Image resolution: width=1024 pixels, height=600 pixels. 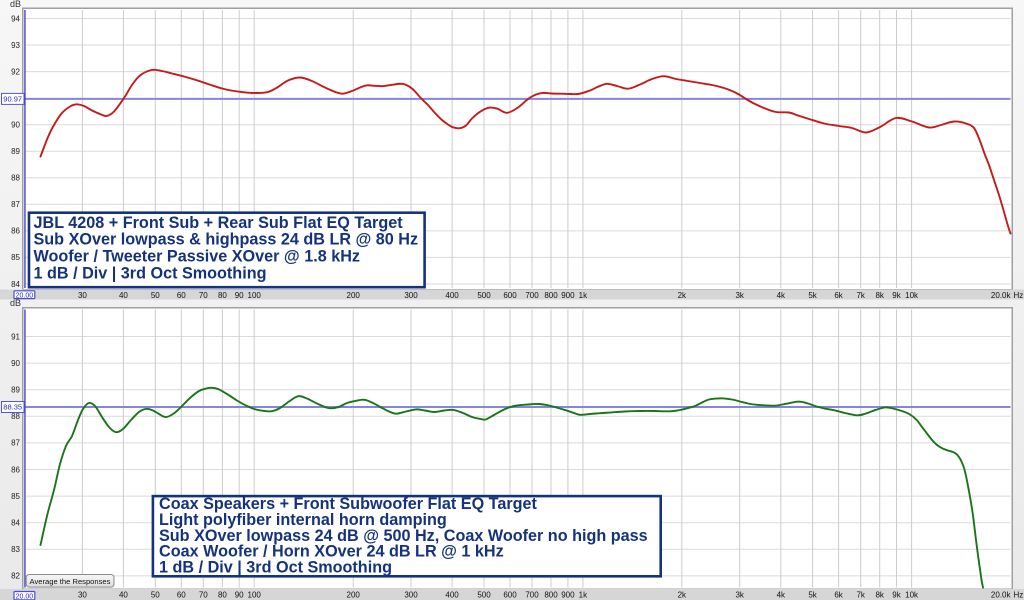 What do you see at coordinates (197, 257) in the screenshot?
I see `svg-text:Woofer / Tweeter Passive XOver: Woofer / Tweeter Passive XOver @ 1.8 kHz` at bounding box center [197, 257].